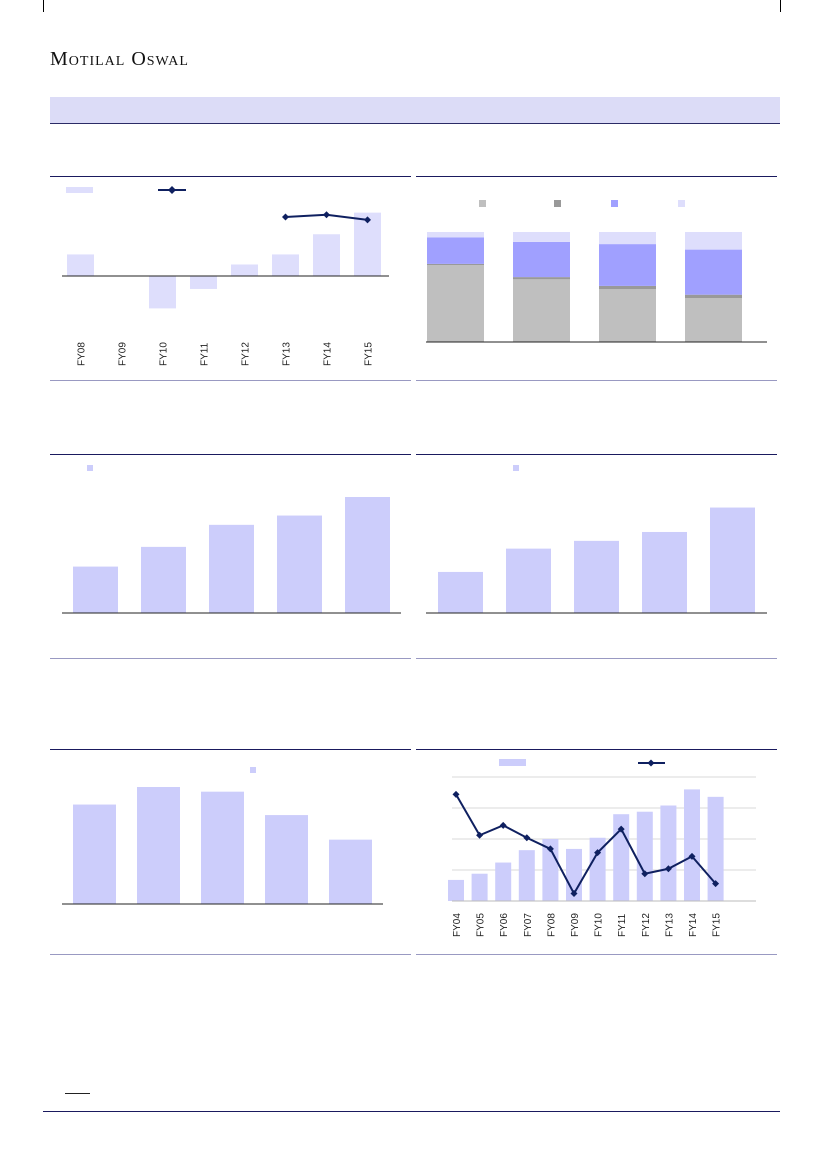  I want to click on chart-bars-left-bottom, so click(222, 836).